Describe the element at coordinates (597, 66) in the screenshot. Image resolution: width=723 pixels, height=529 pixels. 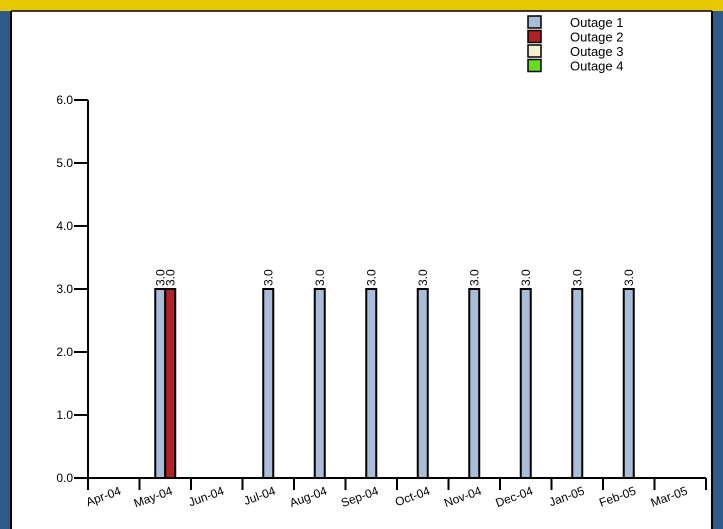
I see `legend-label: Outage 4` at that location.